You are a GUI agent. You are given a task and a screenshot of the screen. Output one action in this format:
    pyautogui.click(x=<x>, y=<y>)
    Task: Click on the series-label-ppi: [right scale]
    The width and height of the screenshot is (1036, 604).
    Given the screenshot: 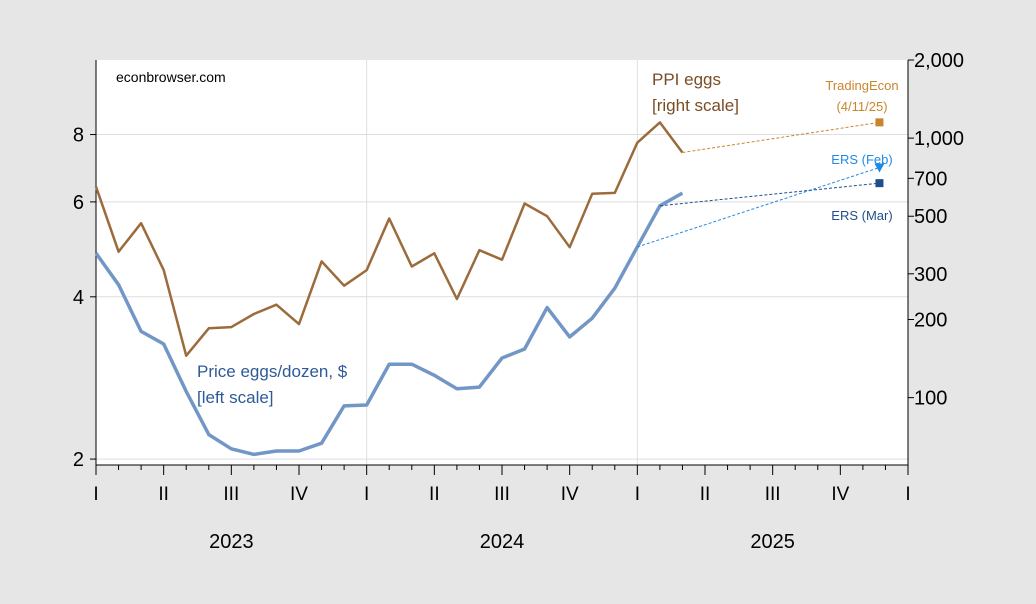 What is the action you would take?
    pyautogui.click(x=695, y=105)
    